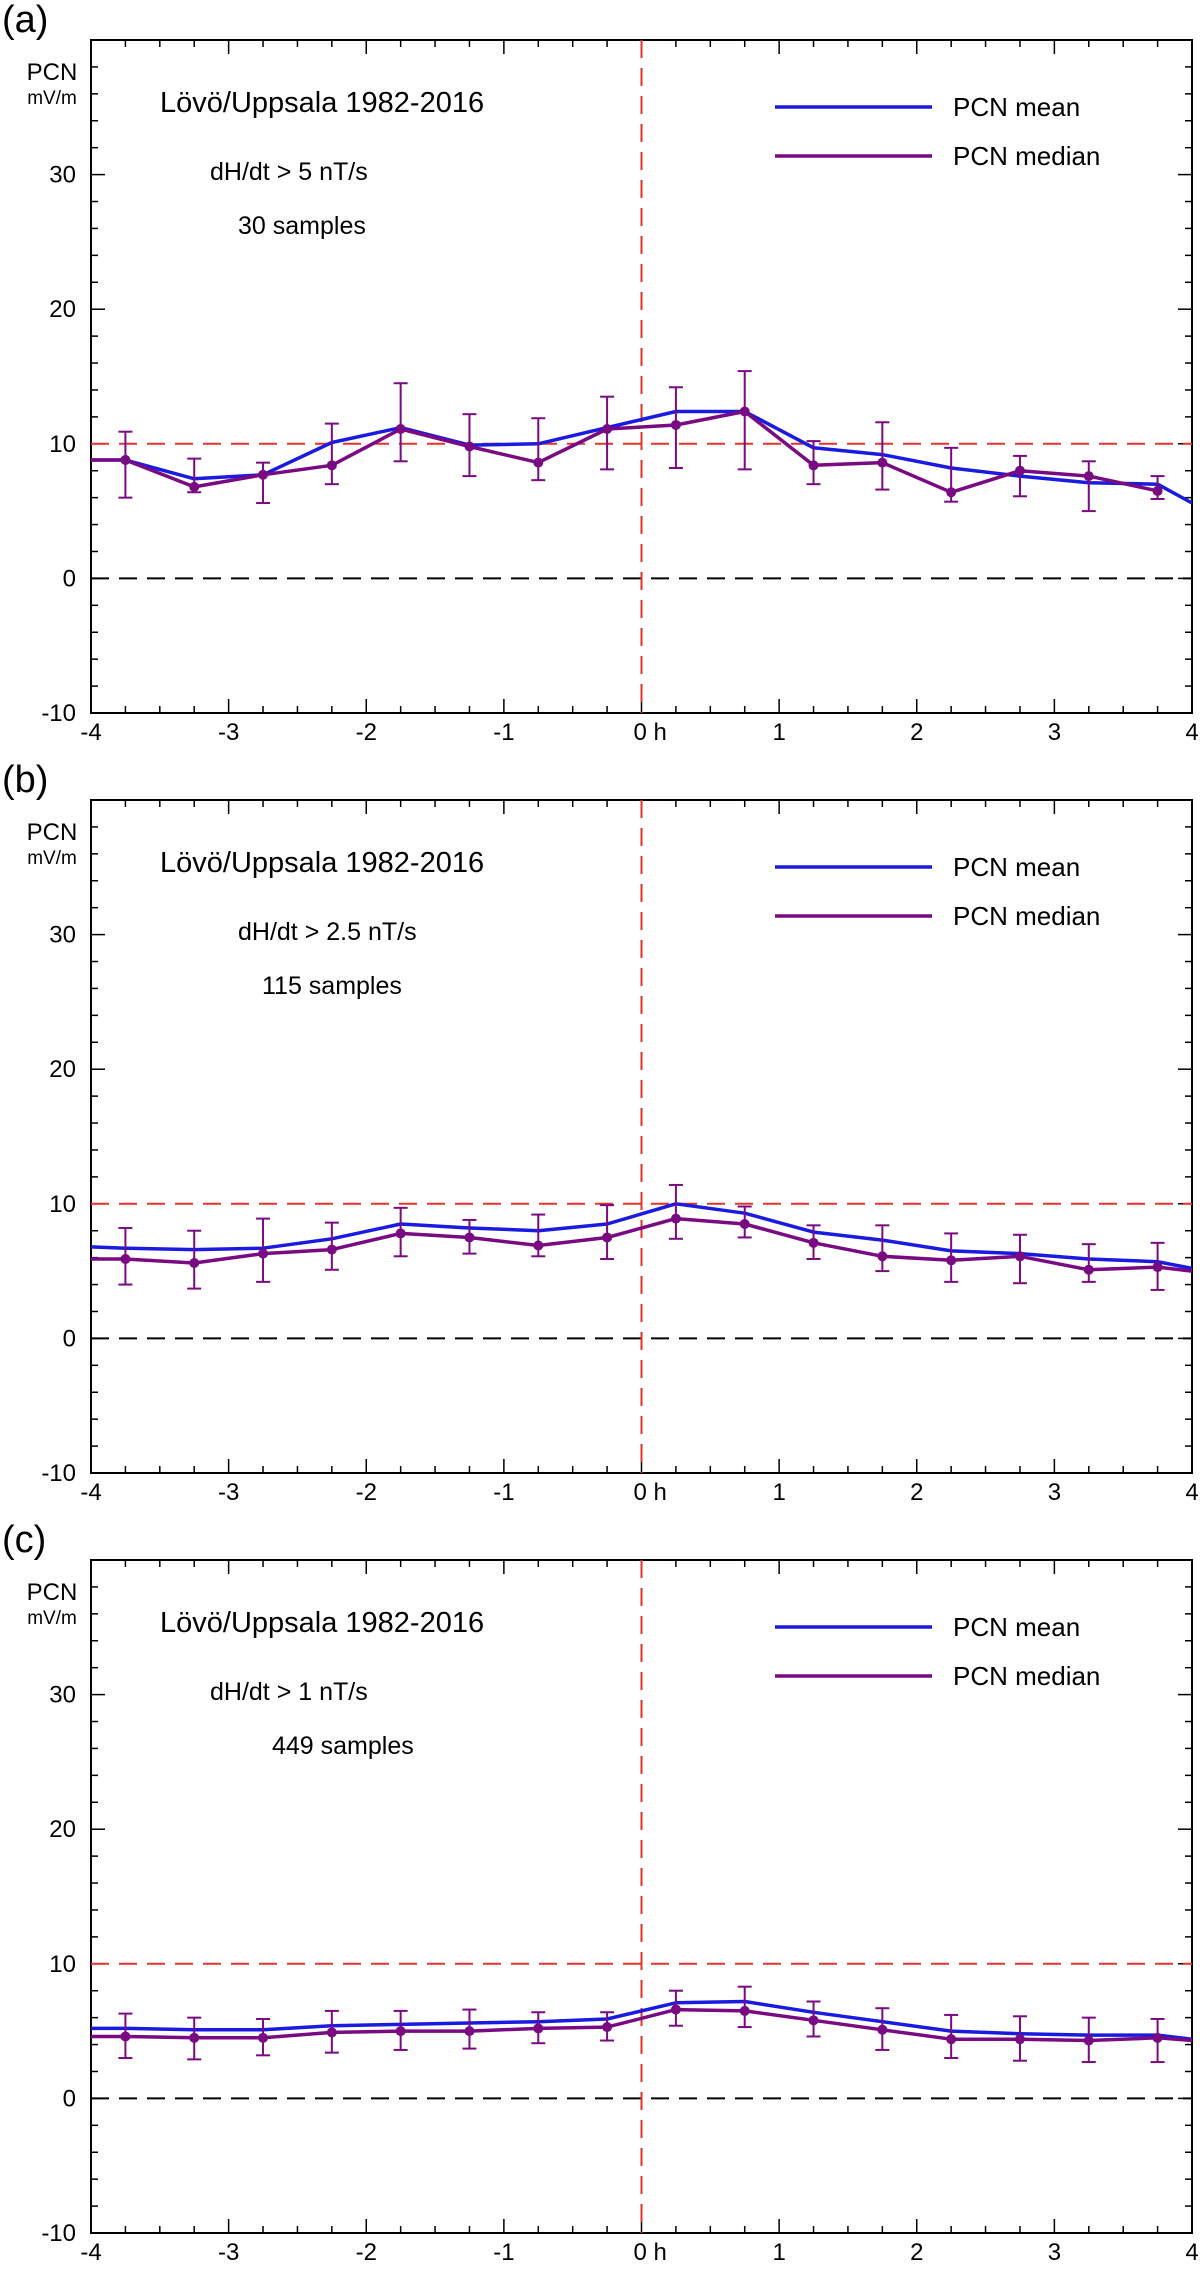 This screenshot has width=1200, height=2275. What do you see at coordinates (25, 20) in the screenshot?
I see `panel-label: (a)` at bounding box center [25, 20].